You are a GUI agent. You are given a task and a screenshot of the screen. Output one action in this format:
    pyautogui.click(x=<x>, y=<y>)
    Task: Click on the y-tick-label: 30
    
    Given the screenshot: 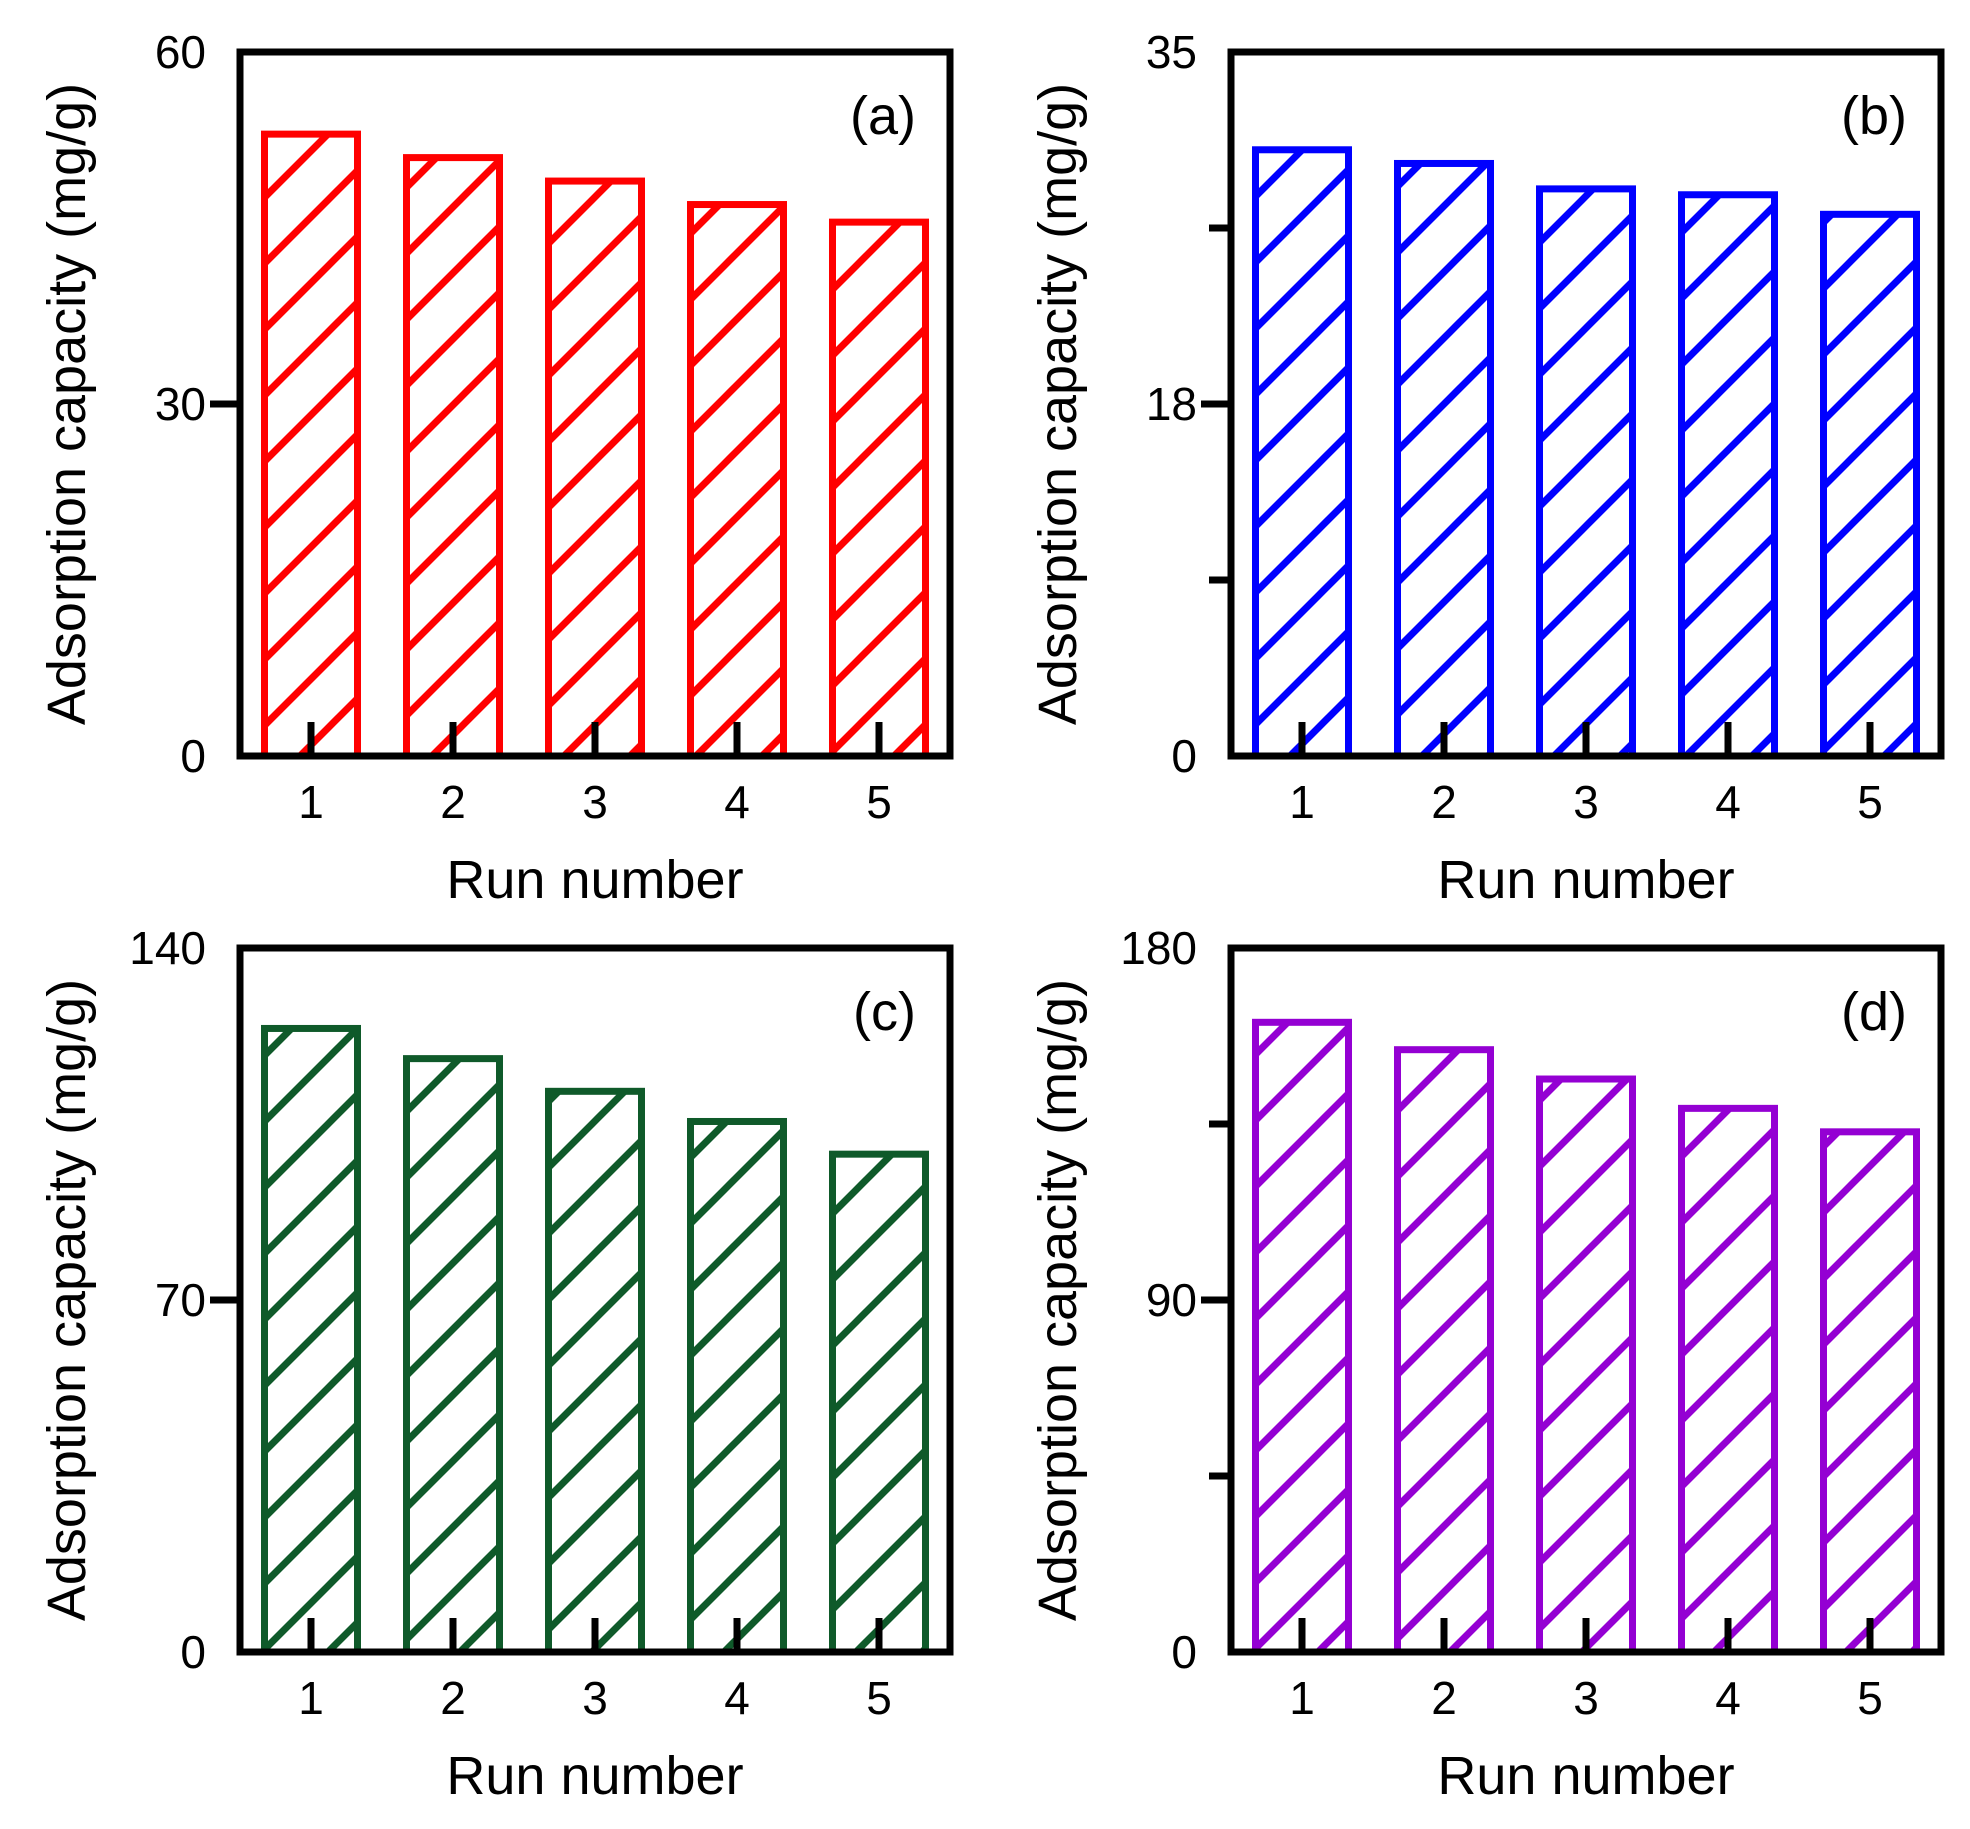 What is the action you would take?
    pyautogui.click(x=180, y=404)
    